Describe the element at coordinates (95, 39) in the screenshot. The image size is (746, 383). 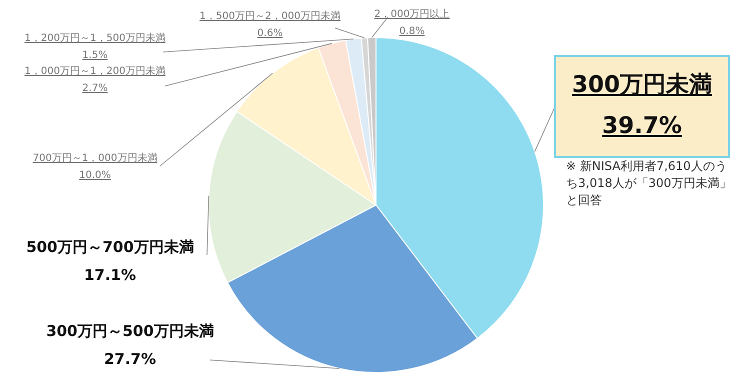
I see `slice-label: 1，200万円～1，500万円未満` at that location.